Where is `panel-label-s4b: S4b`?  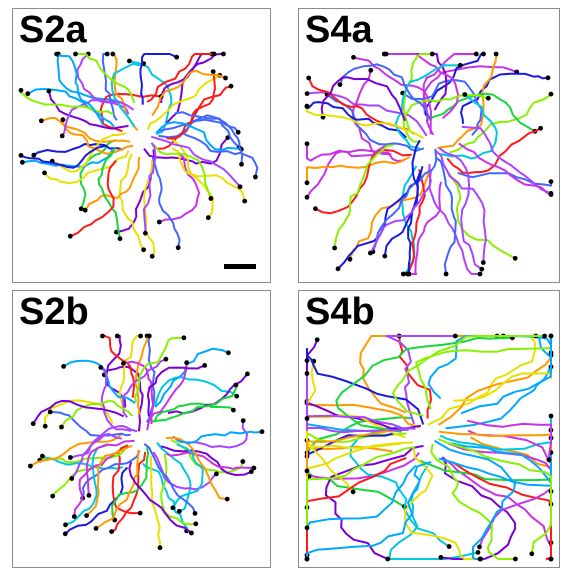
panel-label-s4b: S4b is located at coordinates (340, 312).